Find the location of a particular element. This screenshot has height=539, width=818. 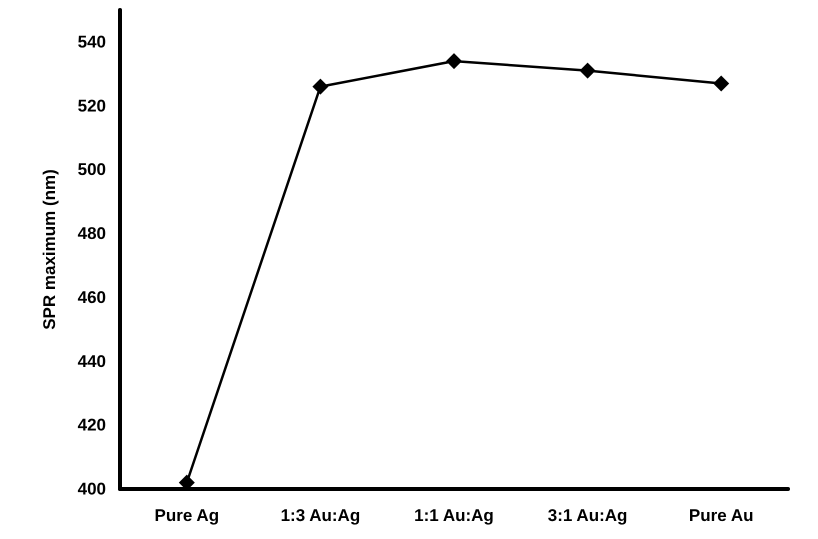

x-tick-label: Pure Au is located at coordinates (721, 515).